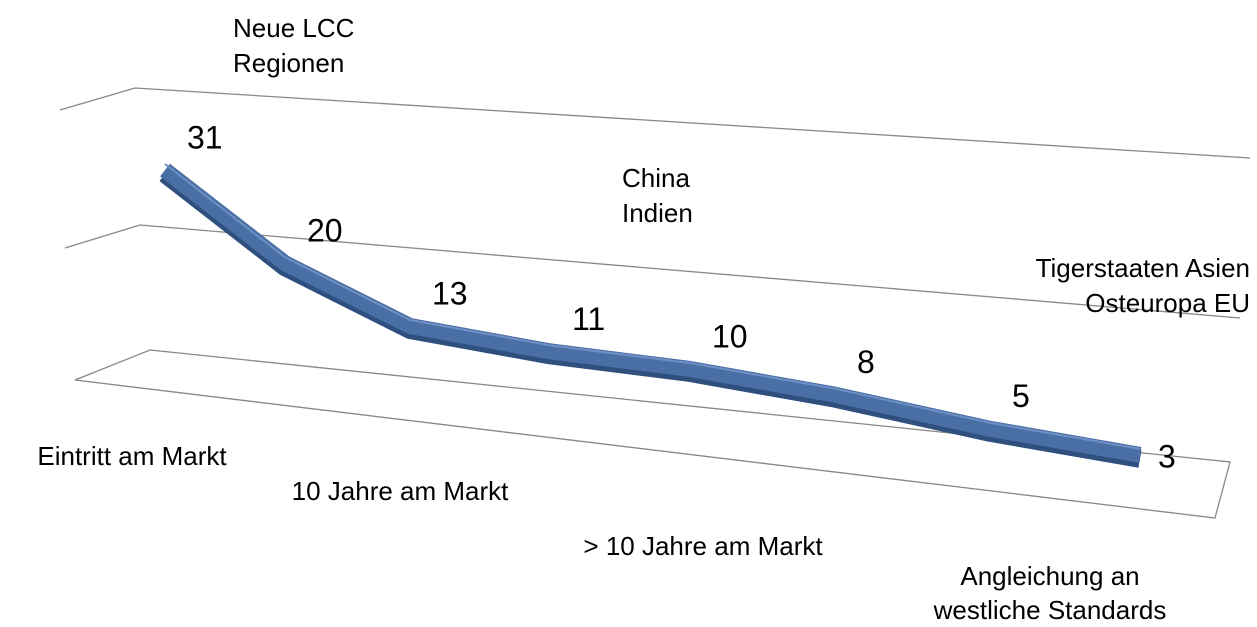  Describe the element at coordinates (1167, 303) in the screenshot. I see `annotation: Osteuropa EU` at that location.